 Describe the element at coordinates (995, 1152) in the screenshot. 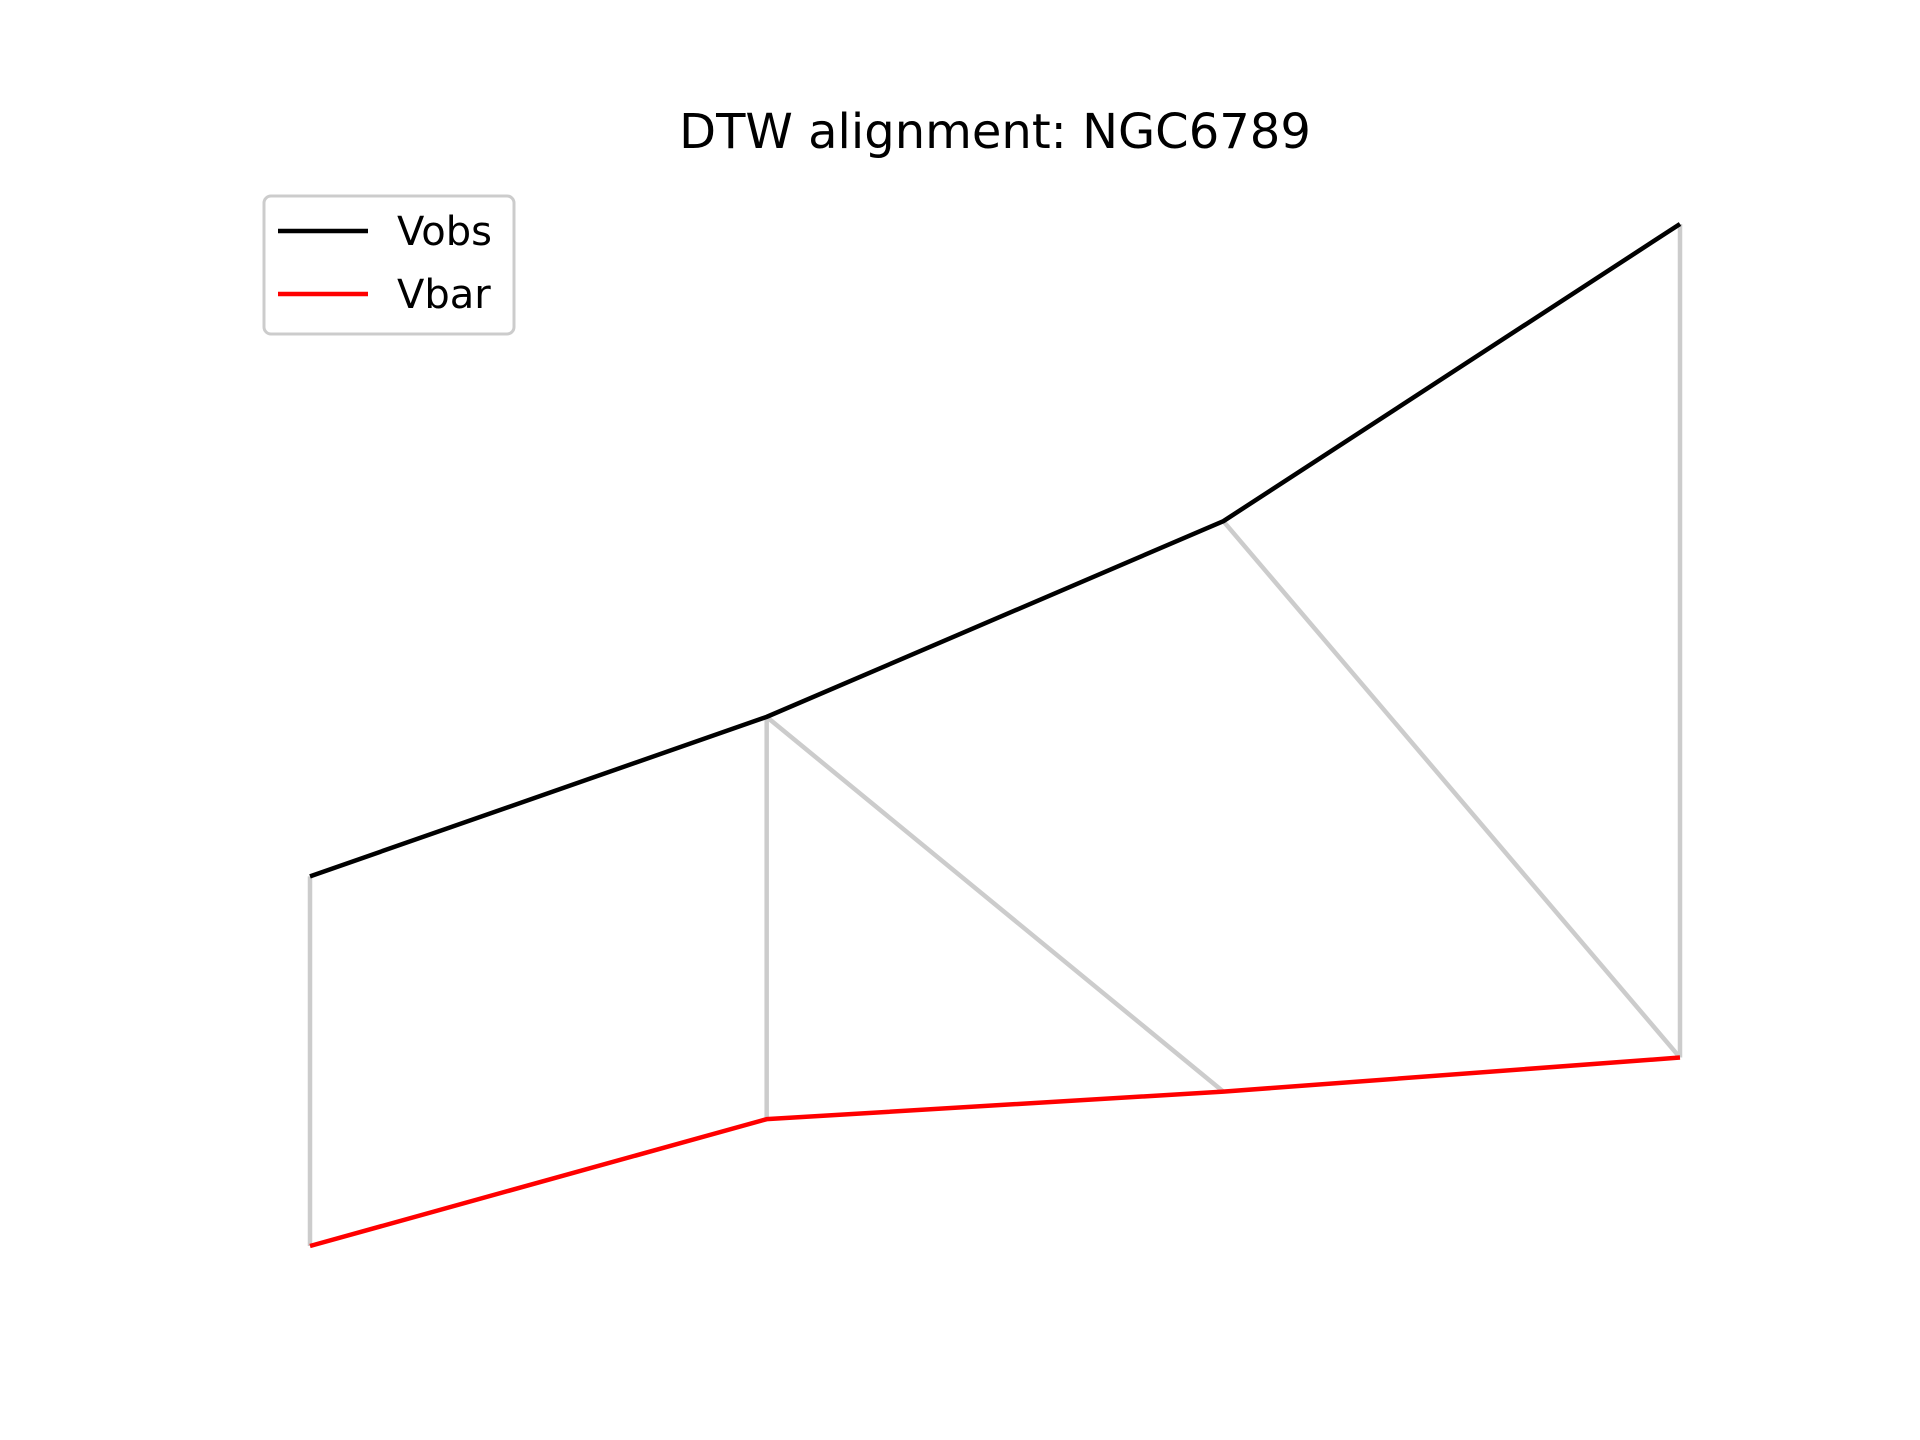

I see `series-line-vbar` at that location.